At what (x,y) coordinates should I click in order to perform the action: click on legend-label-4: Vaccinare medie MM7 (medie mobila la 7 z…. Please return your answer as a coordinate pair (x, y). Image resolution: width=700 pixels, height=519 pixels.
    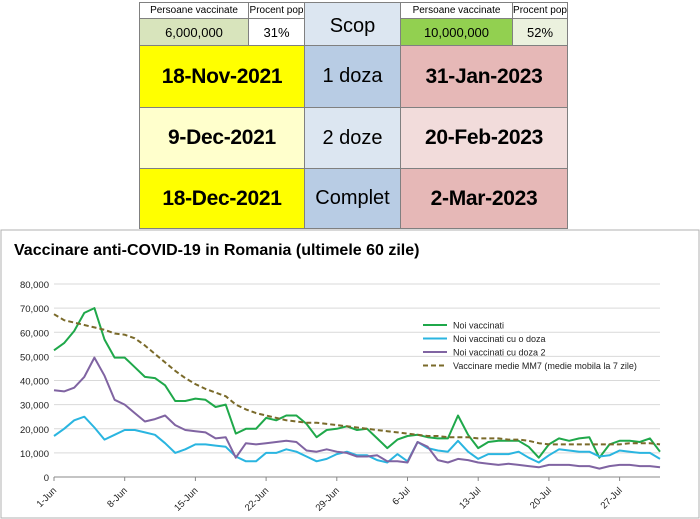
    Looking at the image, I should click on (545, 366).